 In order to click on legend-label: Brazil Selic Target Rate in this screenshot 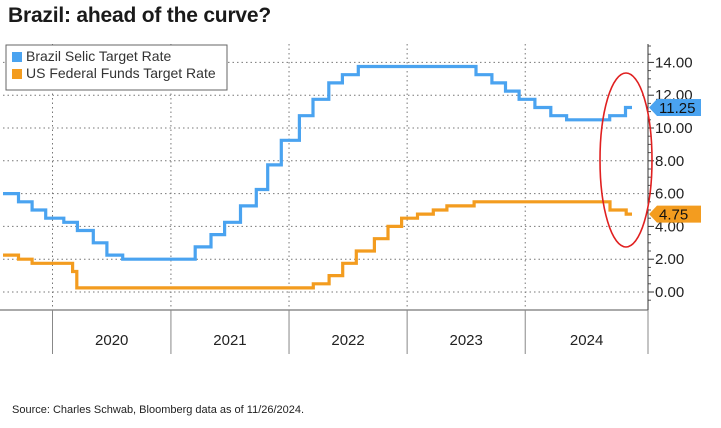, I will do `click(98, 56)`.